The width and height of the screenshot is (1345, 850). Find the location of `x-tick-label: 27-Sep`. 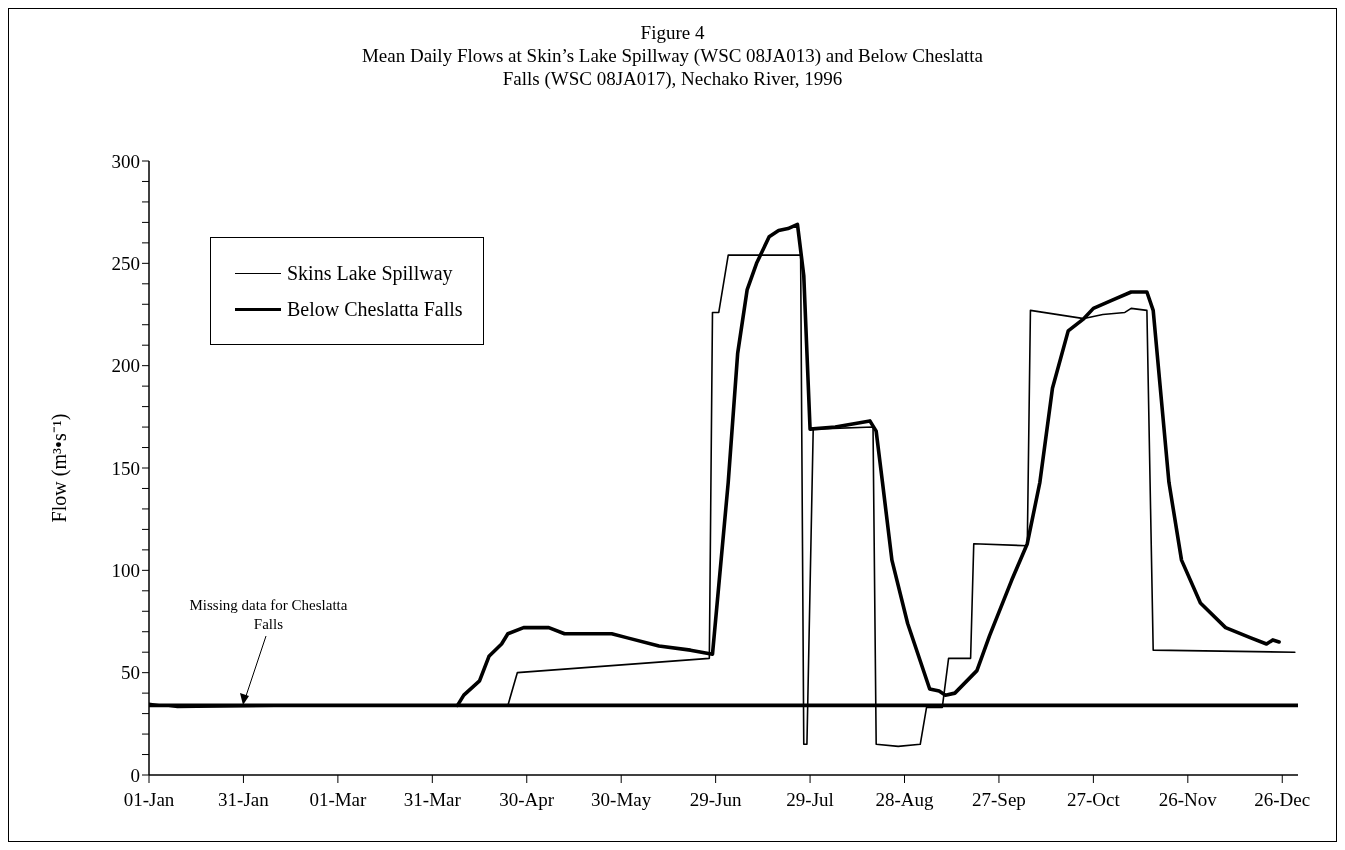

x-tick-label: 27-Sep is located at coordinates (999, 800).